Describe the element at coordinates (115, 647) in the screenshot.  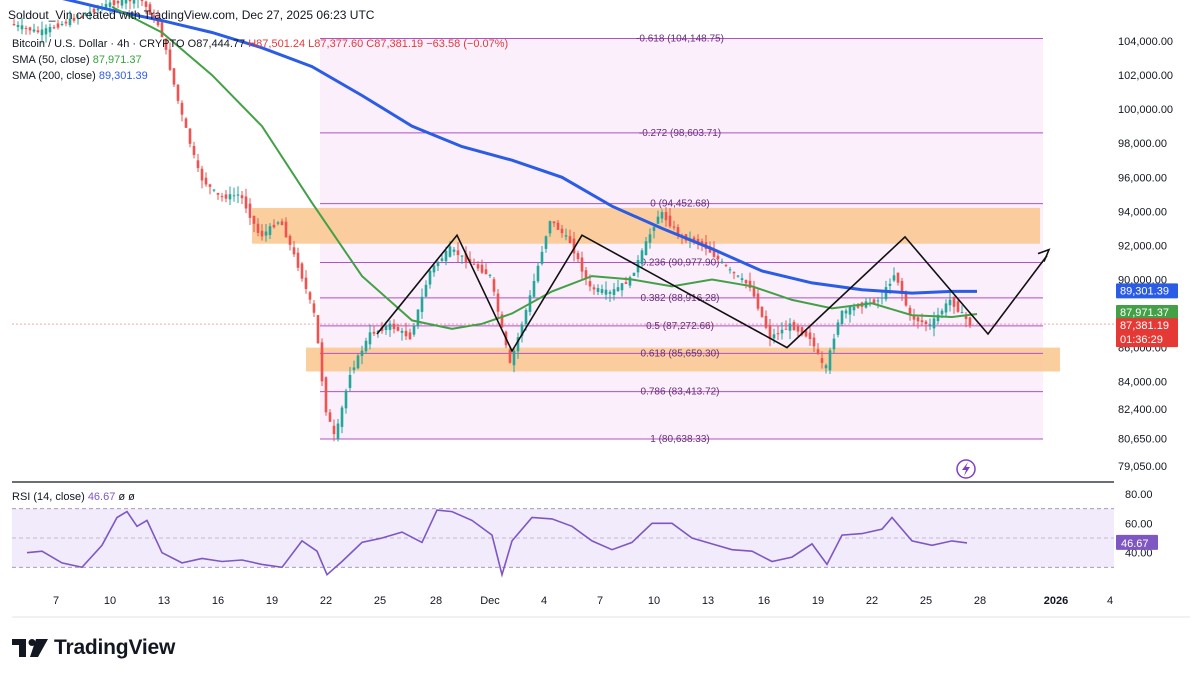
I see `brand-name: TradingView` at that location.